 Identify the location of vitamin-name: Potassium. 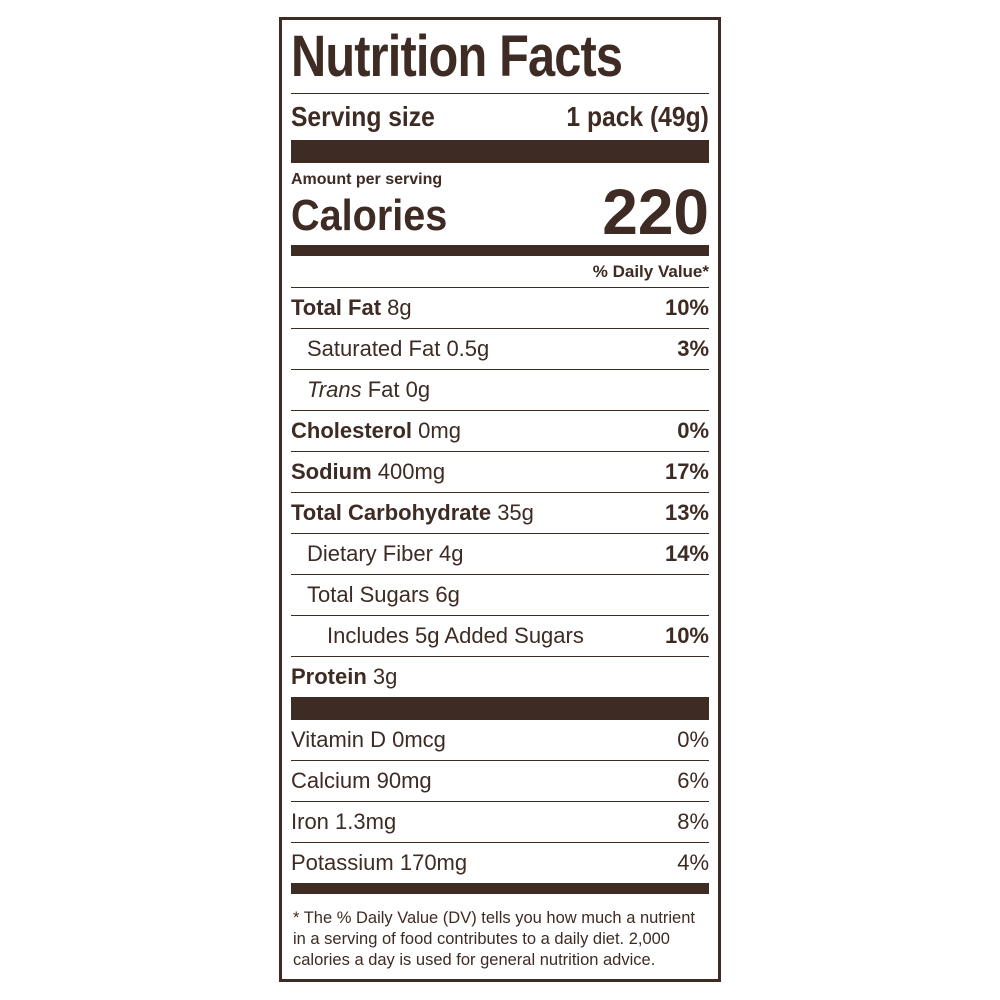
(342, 862).